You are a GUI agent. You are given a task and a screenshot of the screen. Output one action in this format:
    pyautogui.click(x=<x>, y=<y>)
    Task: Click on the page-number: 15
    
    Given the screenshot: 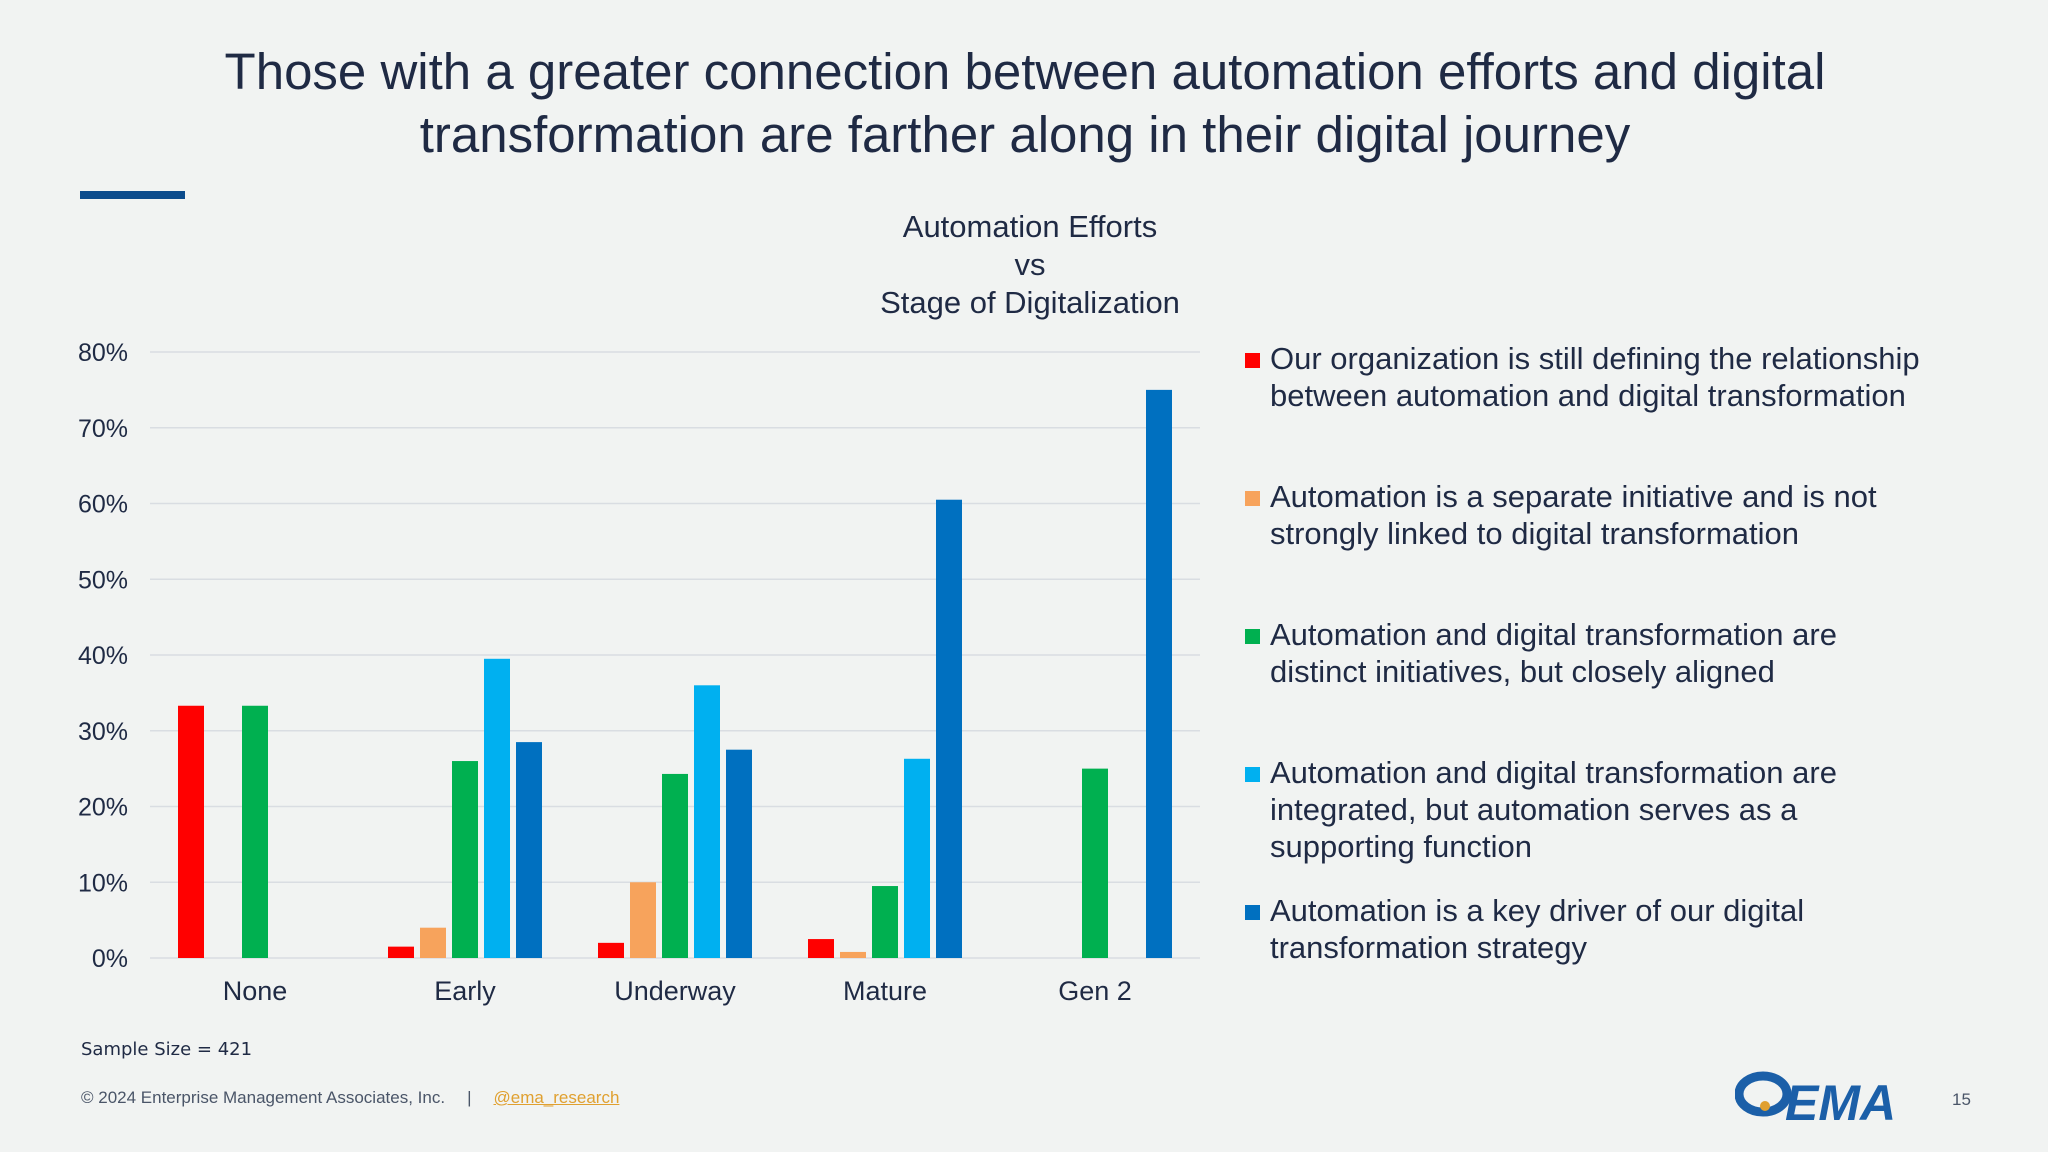 What is the action you would take?
    pyautogui.click(x=1961, y=1099)
    